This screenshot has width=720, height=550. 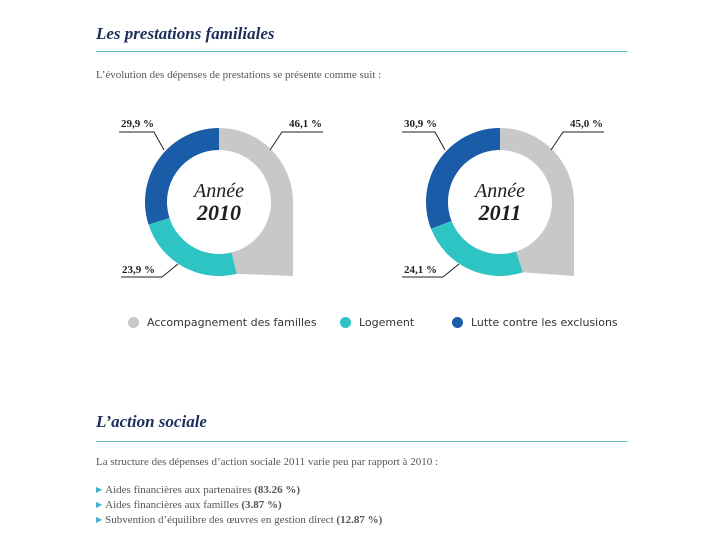 What do you see at coordinates (345, 322) in the screenshot?
I see `legend-dot-logement` at bounding box center [345, 322].